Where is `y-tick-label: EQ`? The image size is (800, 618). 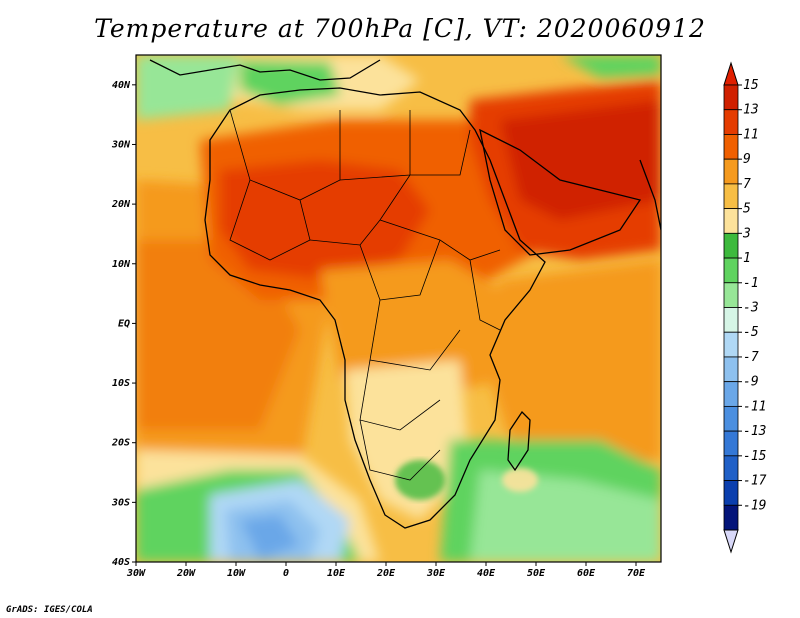 y-tick-label: EQ is located at coordinates (124, 323).